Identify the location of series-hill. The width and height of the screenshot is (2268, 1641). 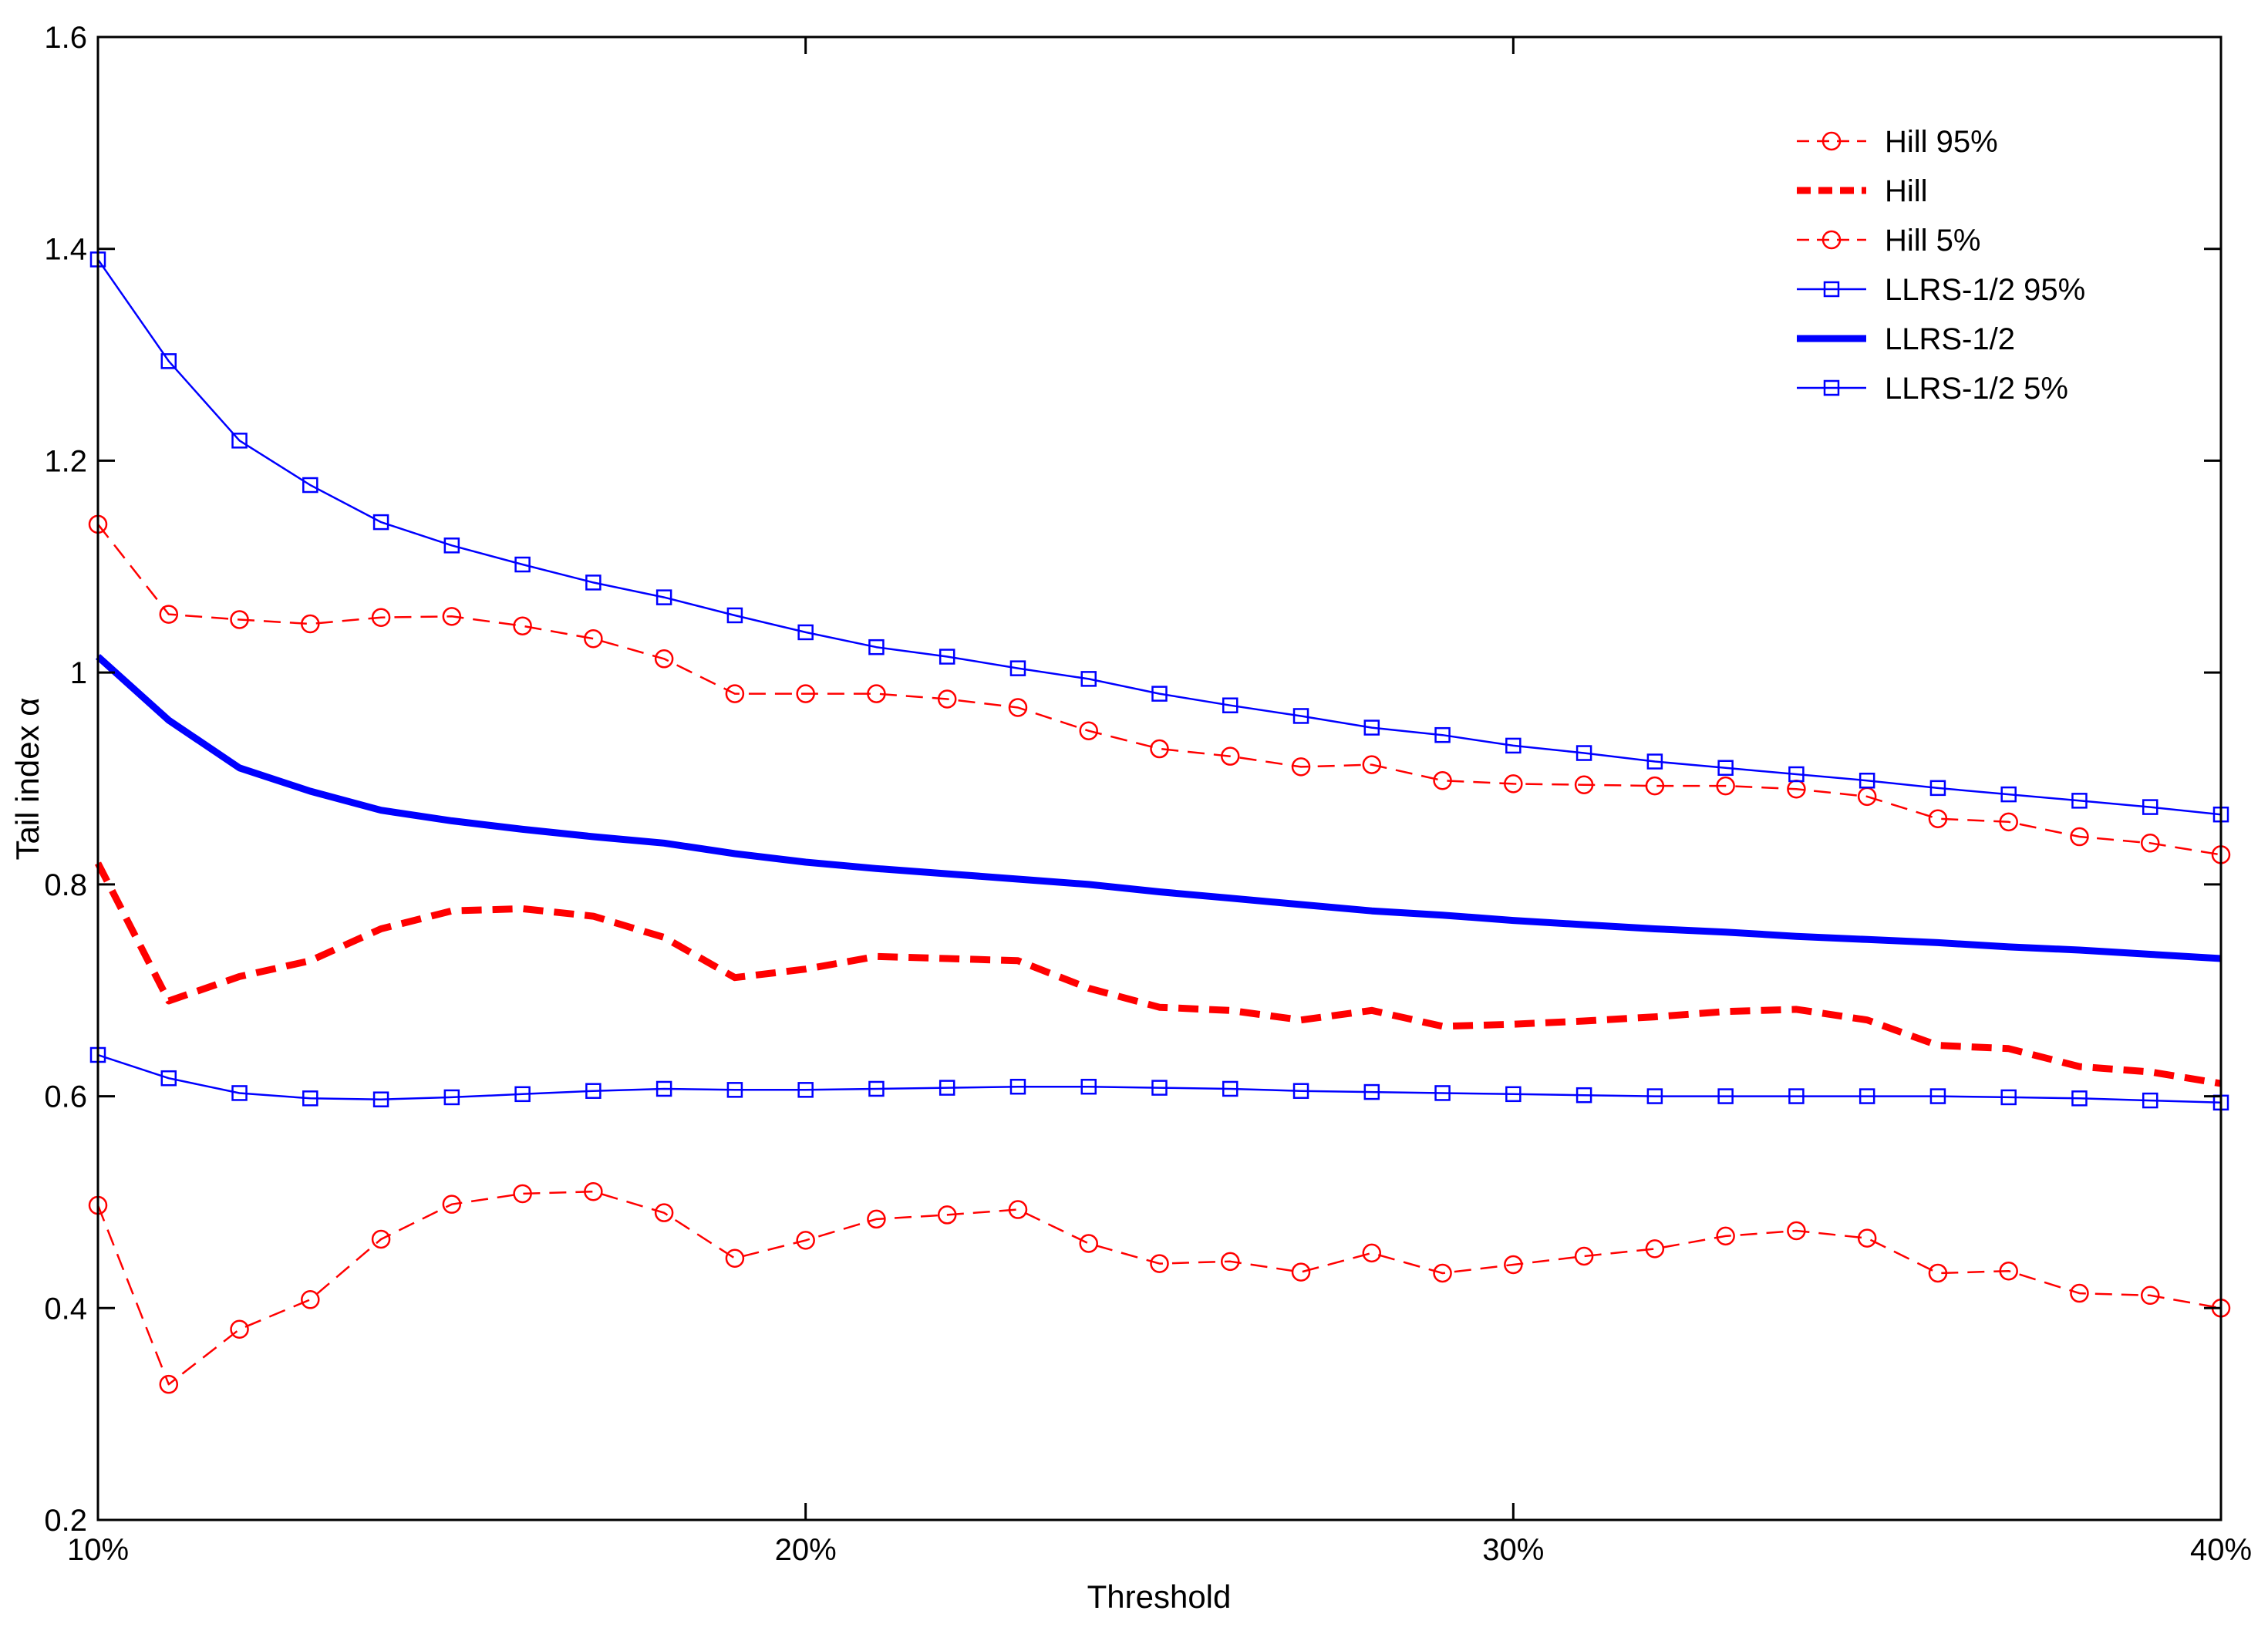
(1158, 974).